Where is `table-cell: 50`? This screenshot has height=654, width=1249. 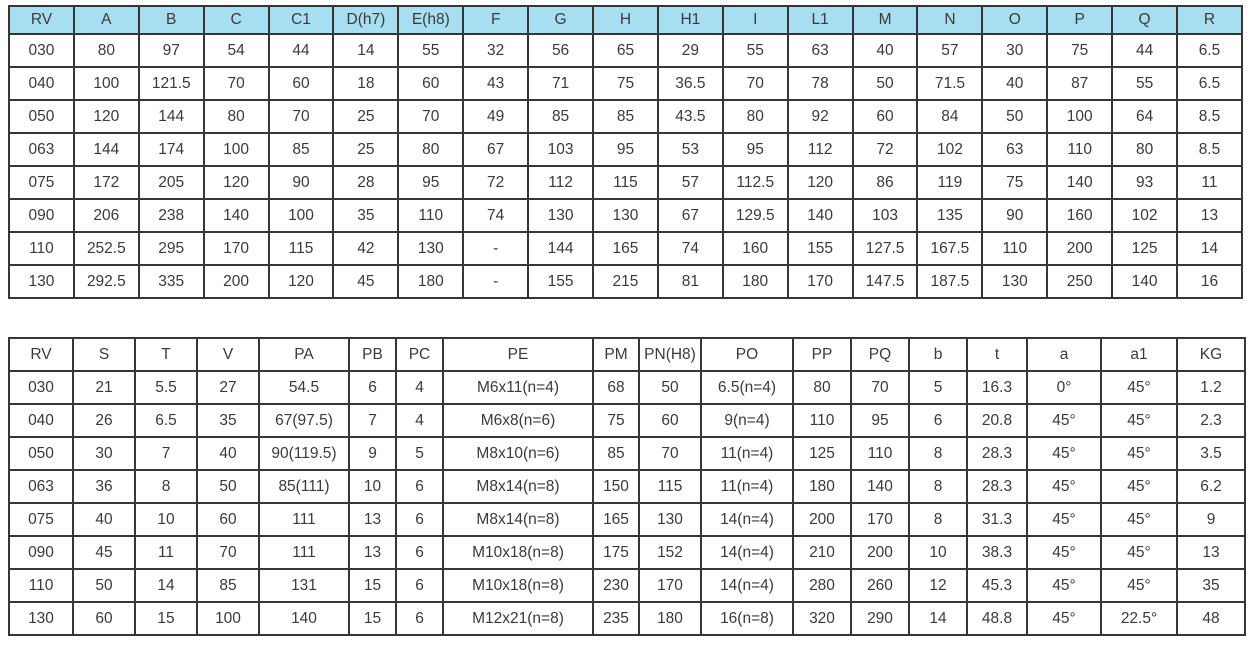
table-cell: 50 is located at coordinates (1015, 116).